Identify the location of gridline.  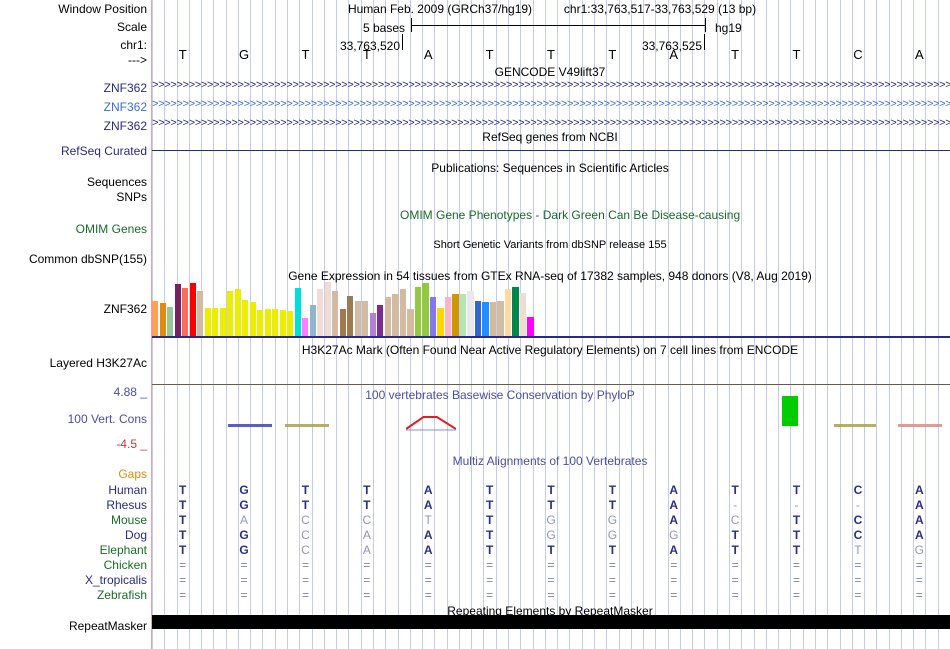
(496, 324).